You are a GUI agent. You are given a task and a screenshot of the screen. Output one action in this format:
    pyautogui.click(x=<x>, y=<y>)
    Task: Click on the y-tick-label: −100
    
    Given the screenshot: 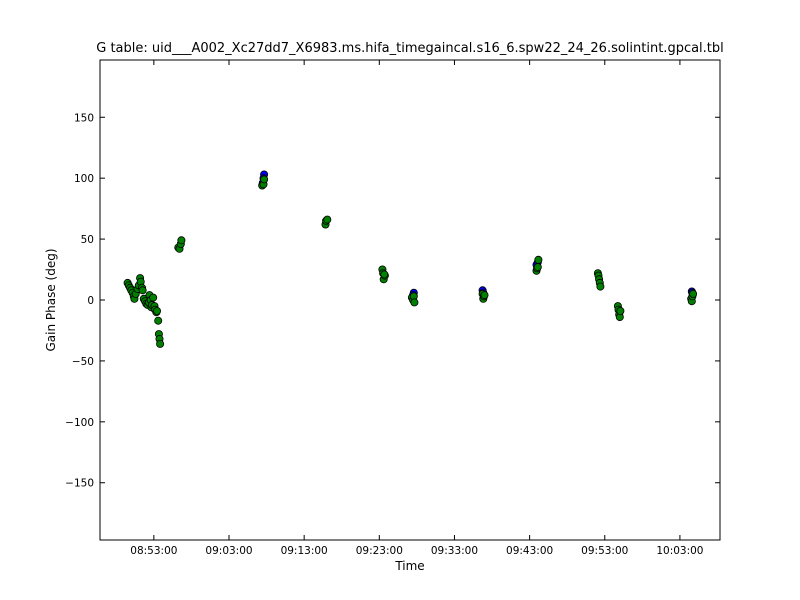 What is the action you would take?
    pyautogui.click(x=79, y=423)
    